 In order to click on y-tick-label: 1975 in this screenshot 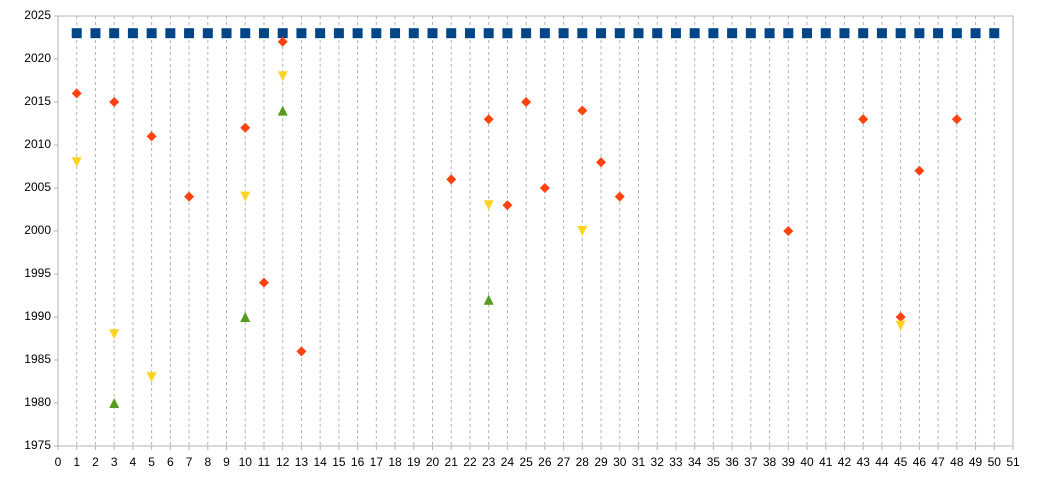, I will do `click(37, 445)`.